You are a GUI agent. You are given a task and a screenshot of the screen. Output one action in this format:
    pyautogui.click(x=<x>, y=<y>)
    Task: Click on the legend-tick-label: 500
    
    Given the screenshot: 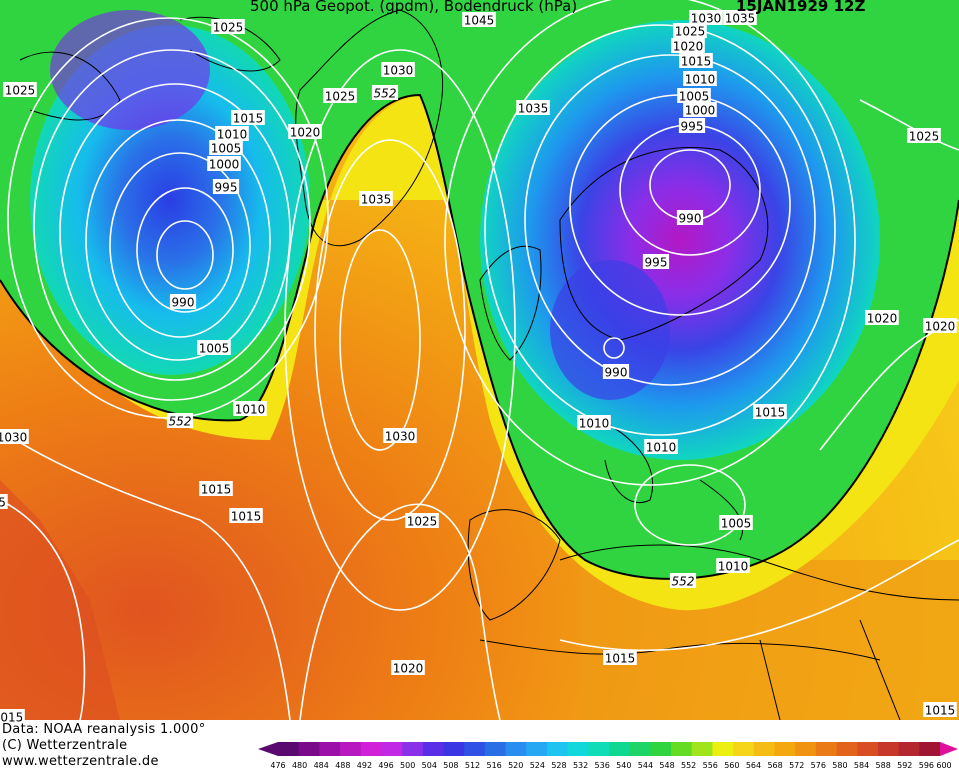 What is the action you would take?
    pyautogui.click(x=407, y=765)
    